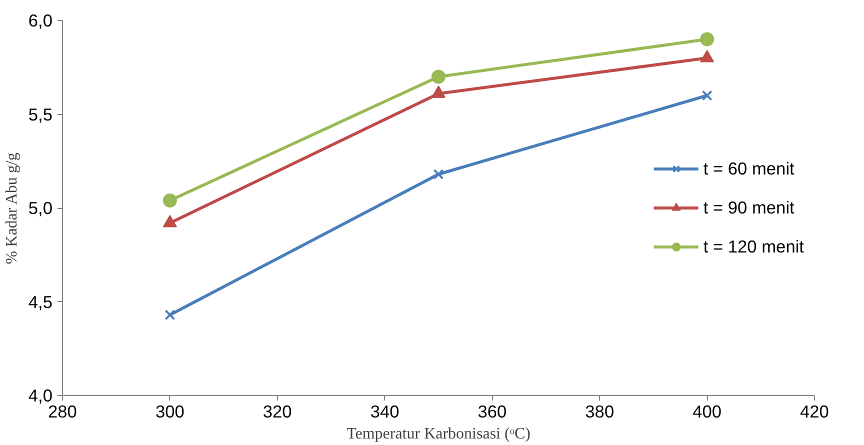 Image resolution: width=864 pixels, height=445 pixels. Describe the element at coordinates (748, 168) in the screenshot. I see `legend-label: t = 60 menit` at that location.